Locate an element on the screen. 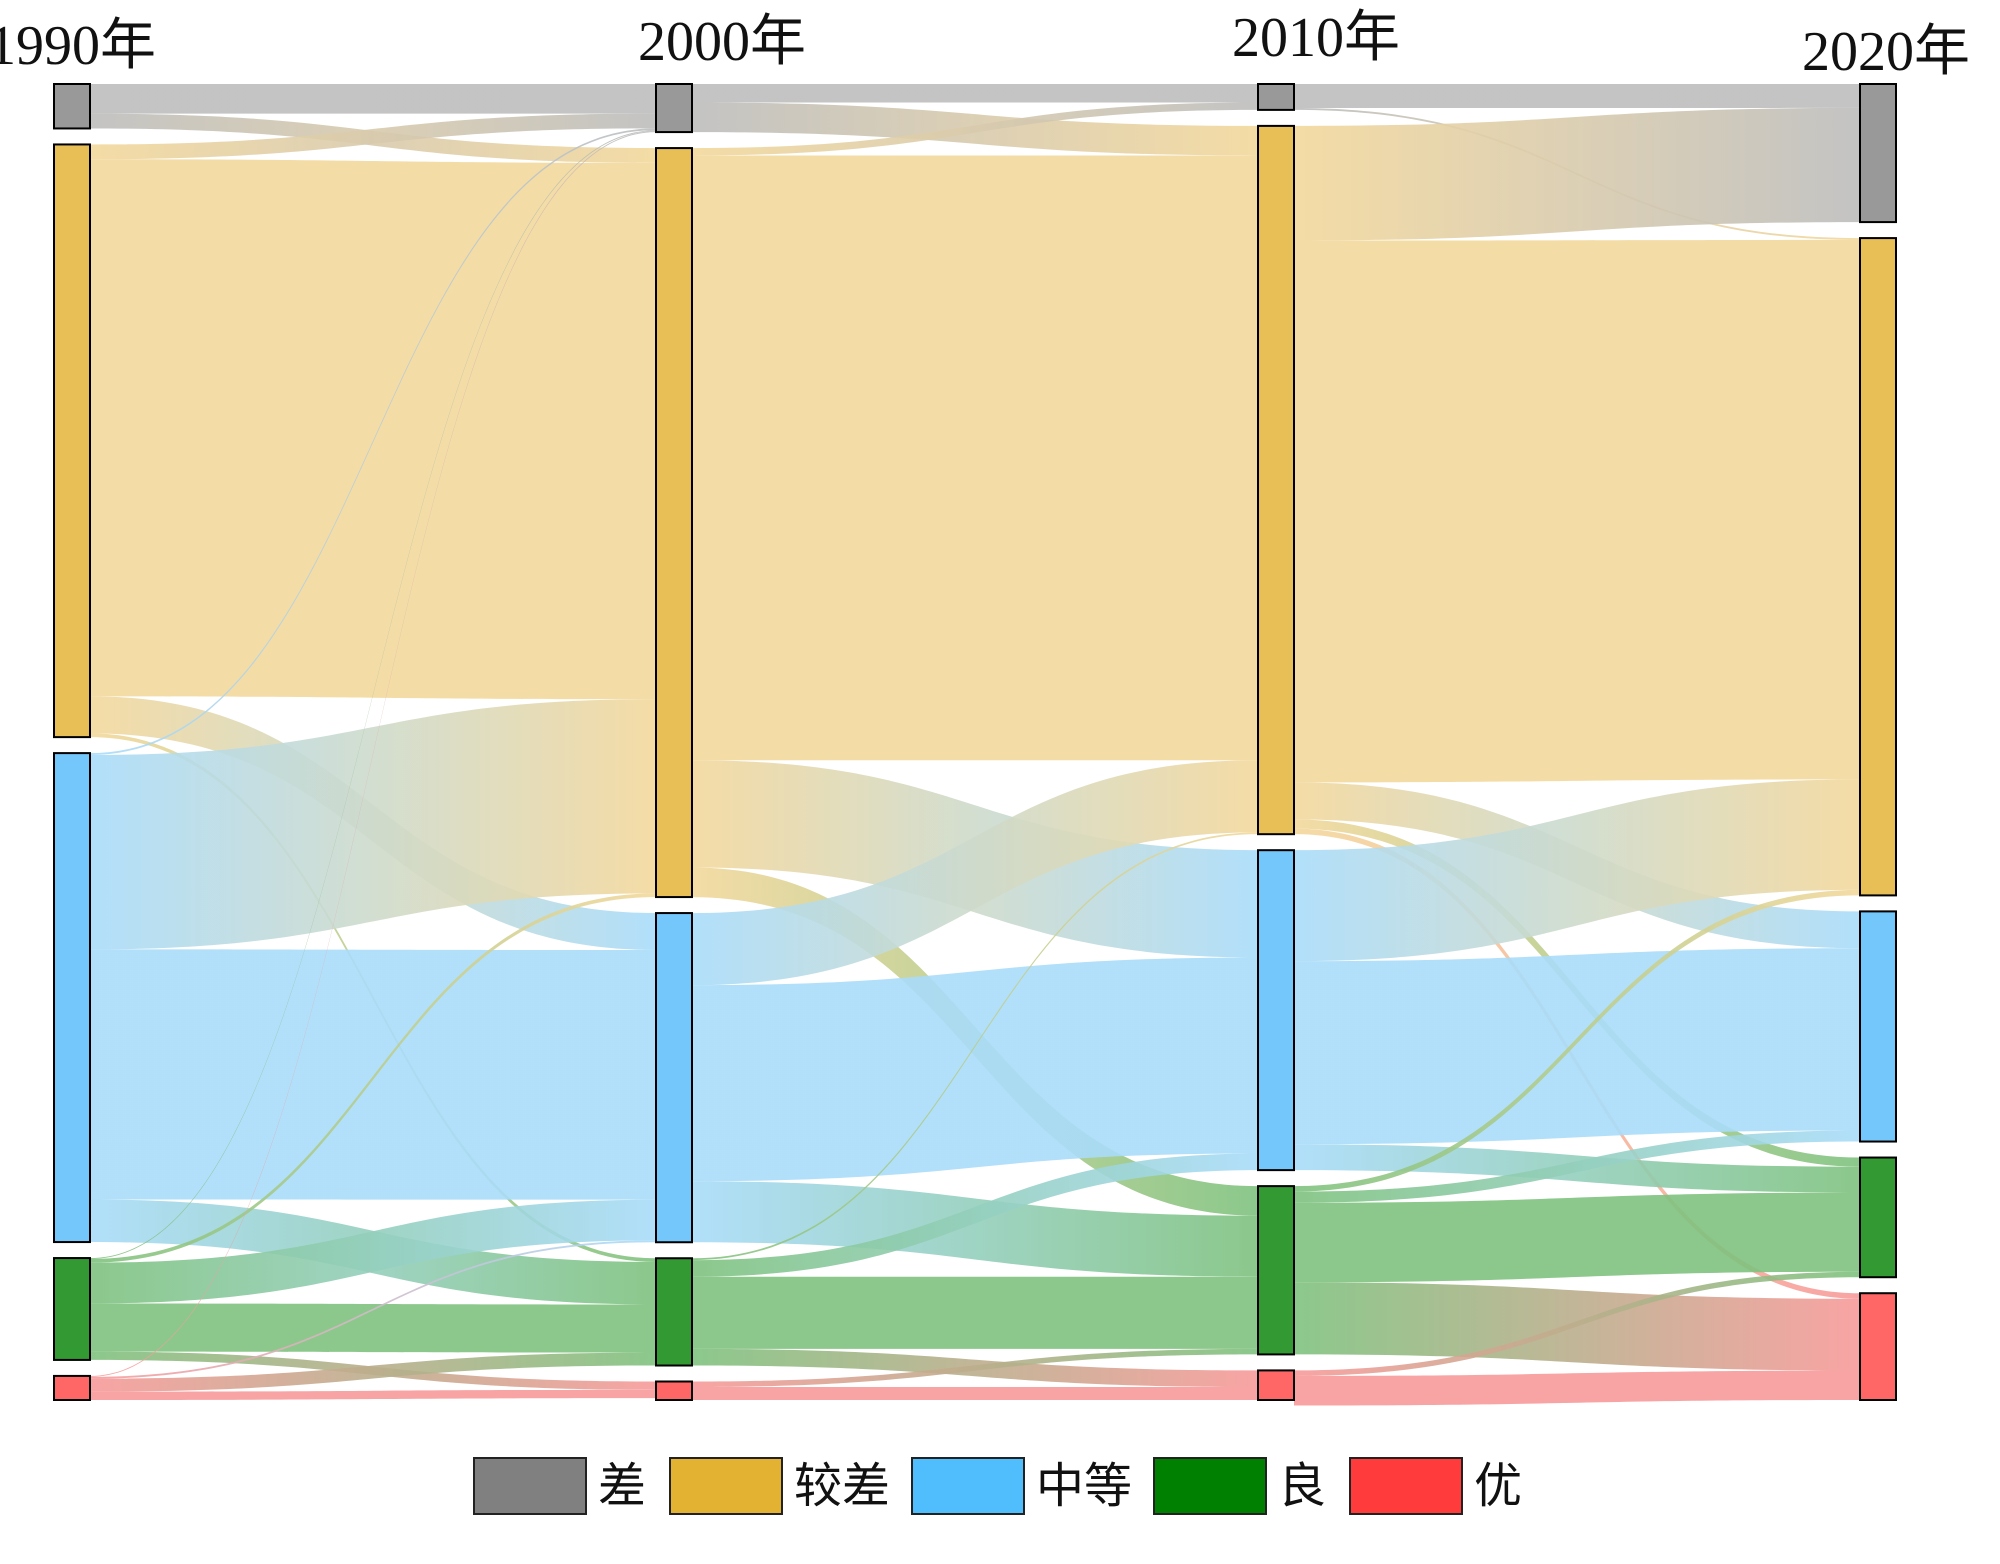 The height and width of the screenshot is (1564, 2000). node-1-cha is located at coordinates (674, 108).